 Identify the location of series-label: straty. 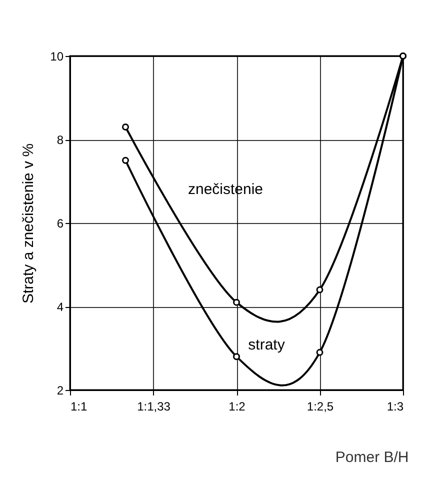
(267, 345).